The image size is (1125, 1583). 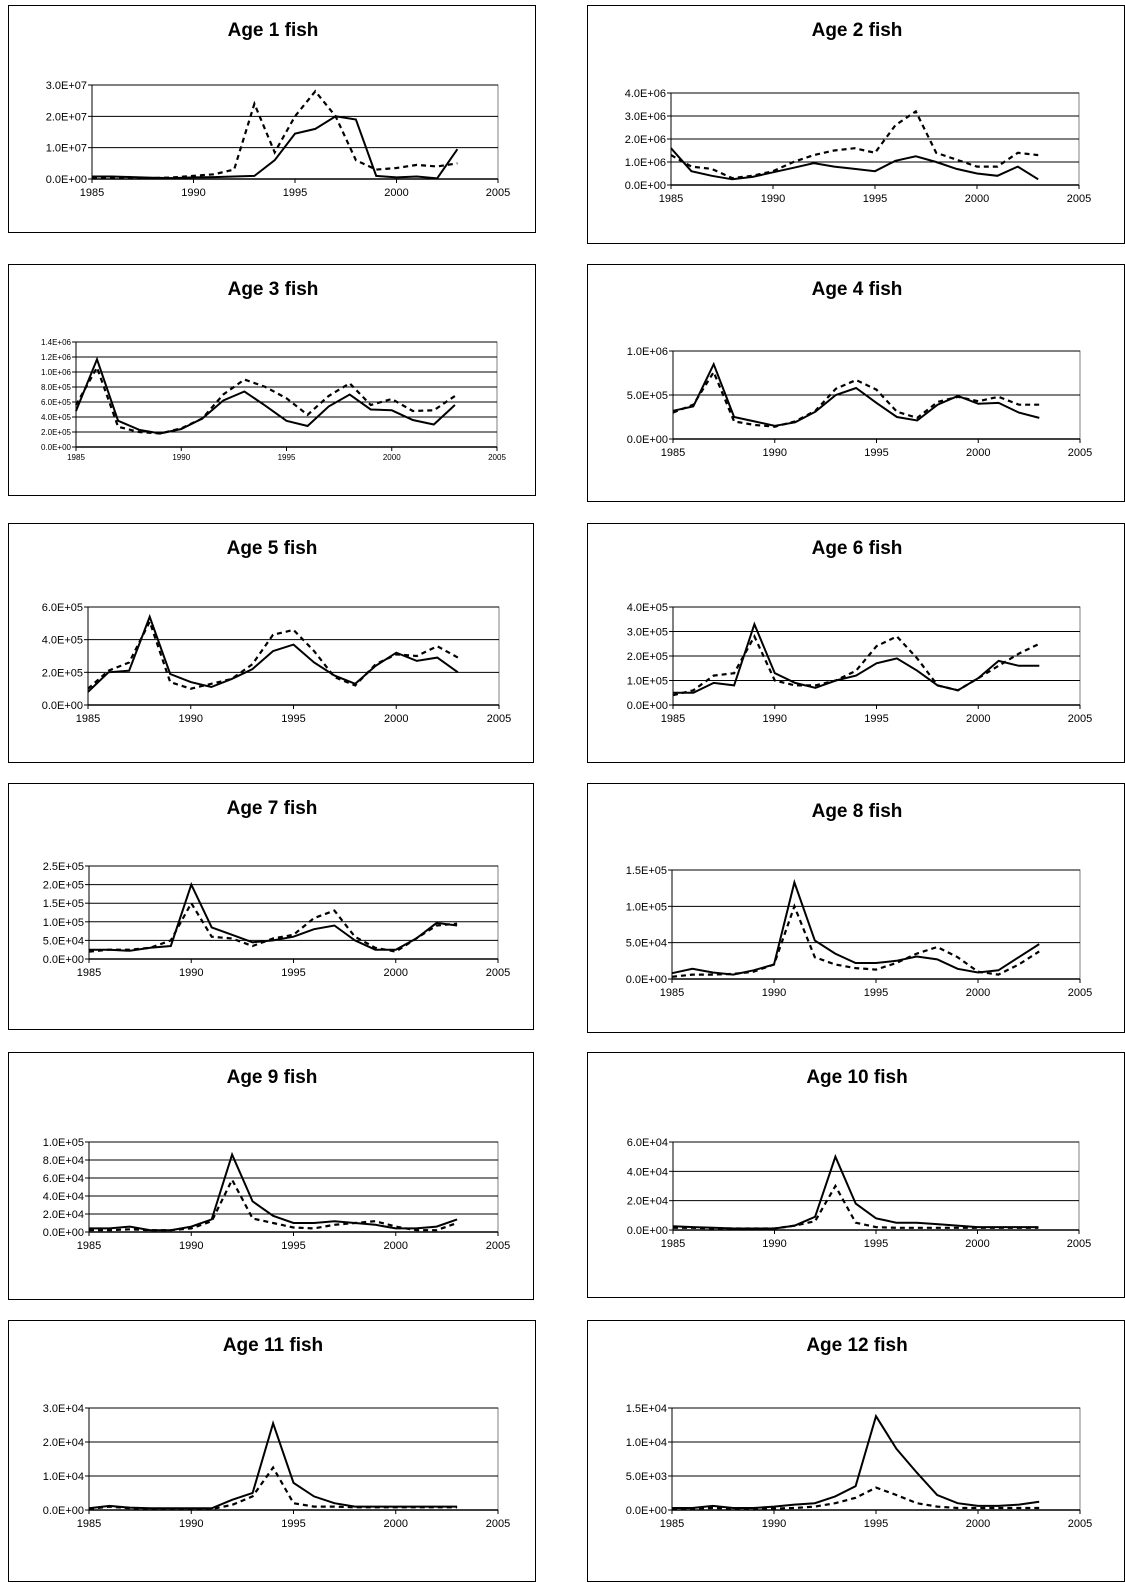 I want to click on chart-title: Age 5 fish, so click(x=272, y=548).